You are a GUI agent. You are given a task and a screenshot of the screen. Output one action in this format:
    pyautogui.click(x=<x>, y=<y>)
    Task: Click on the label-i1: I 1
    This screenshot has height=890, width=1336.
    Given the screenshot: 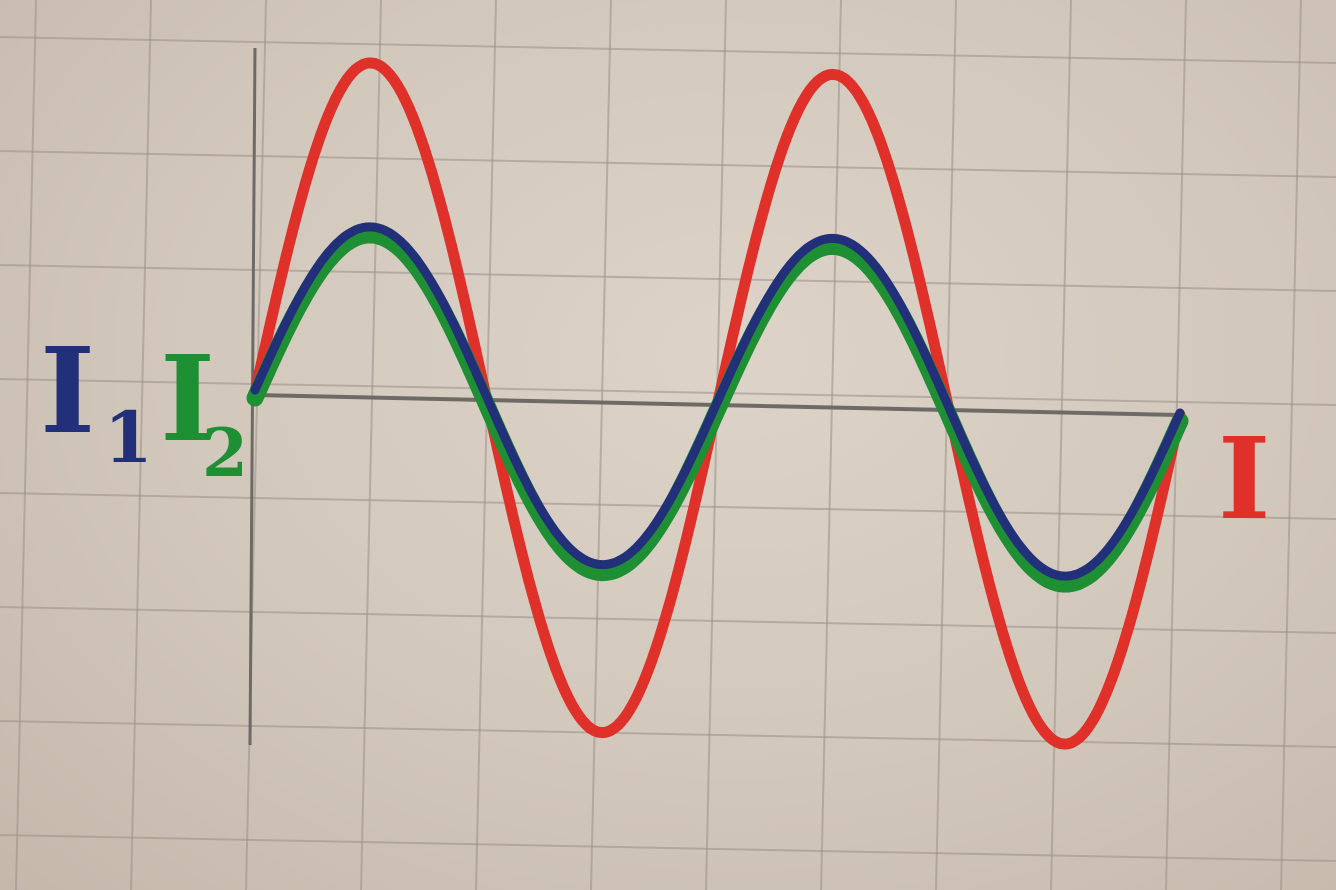 What is the action you would take?
    pyautogui.click(x=96, y=400)
    